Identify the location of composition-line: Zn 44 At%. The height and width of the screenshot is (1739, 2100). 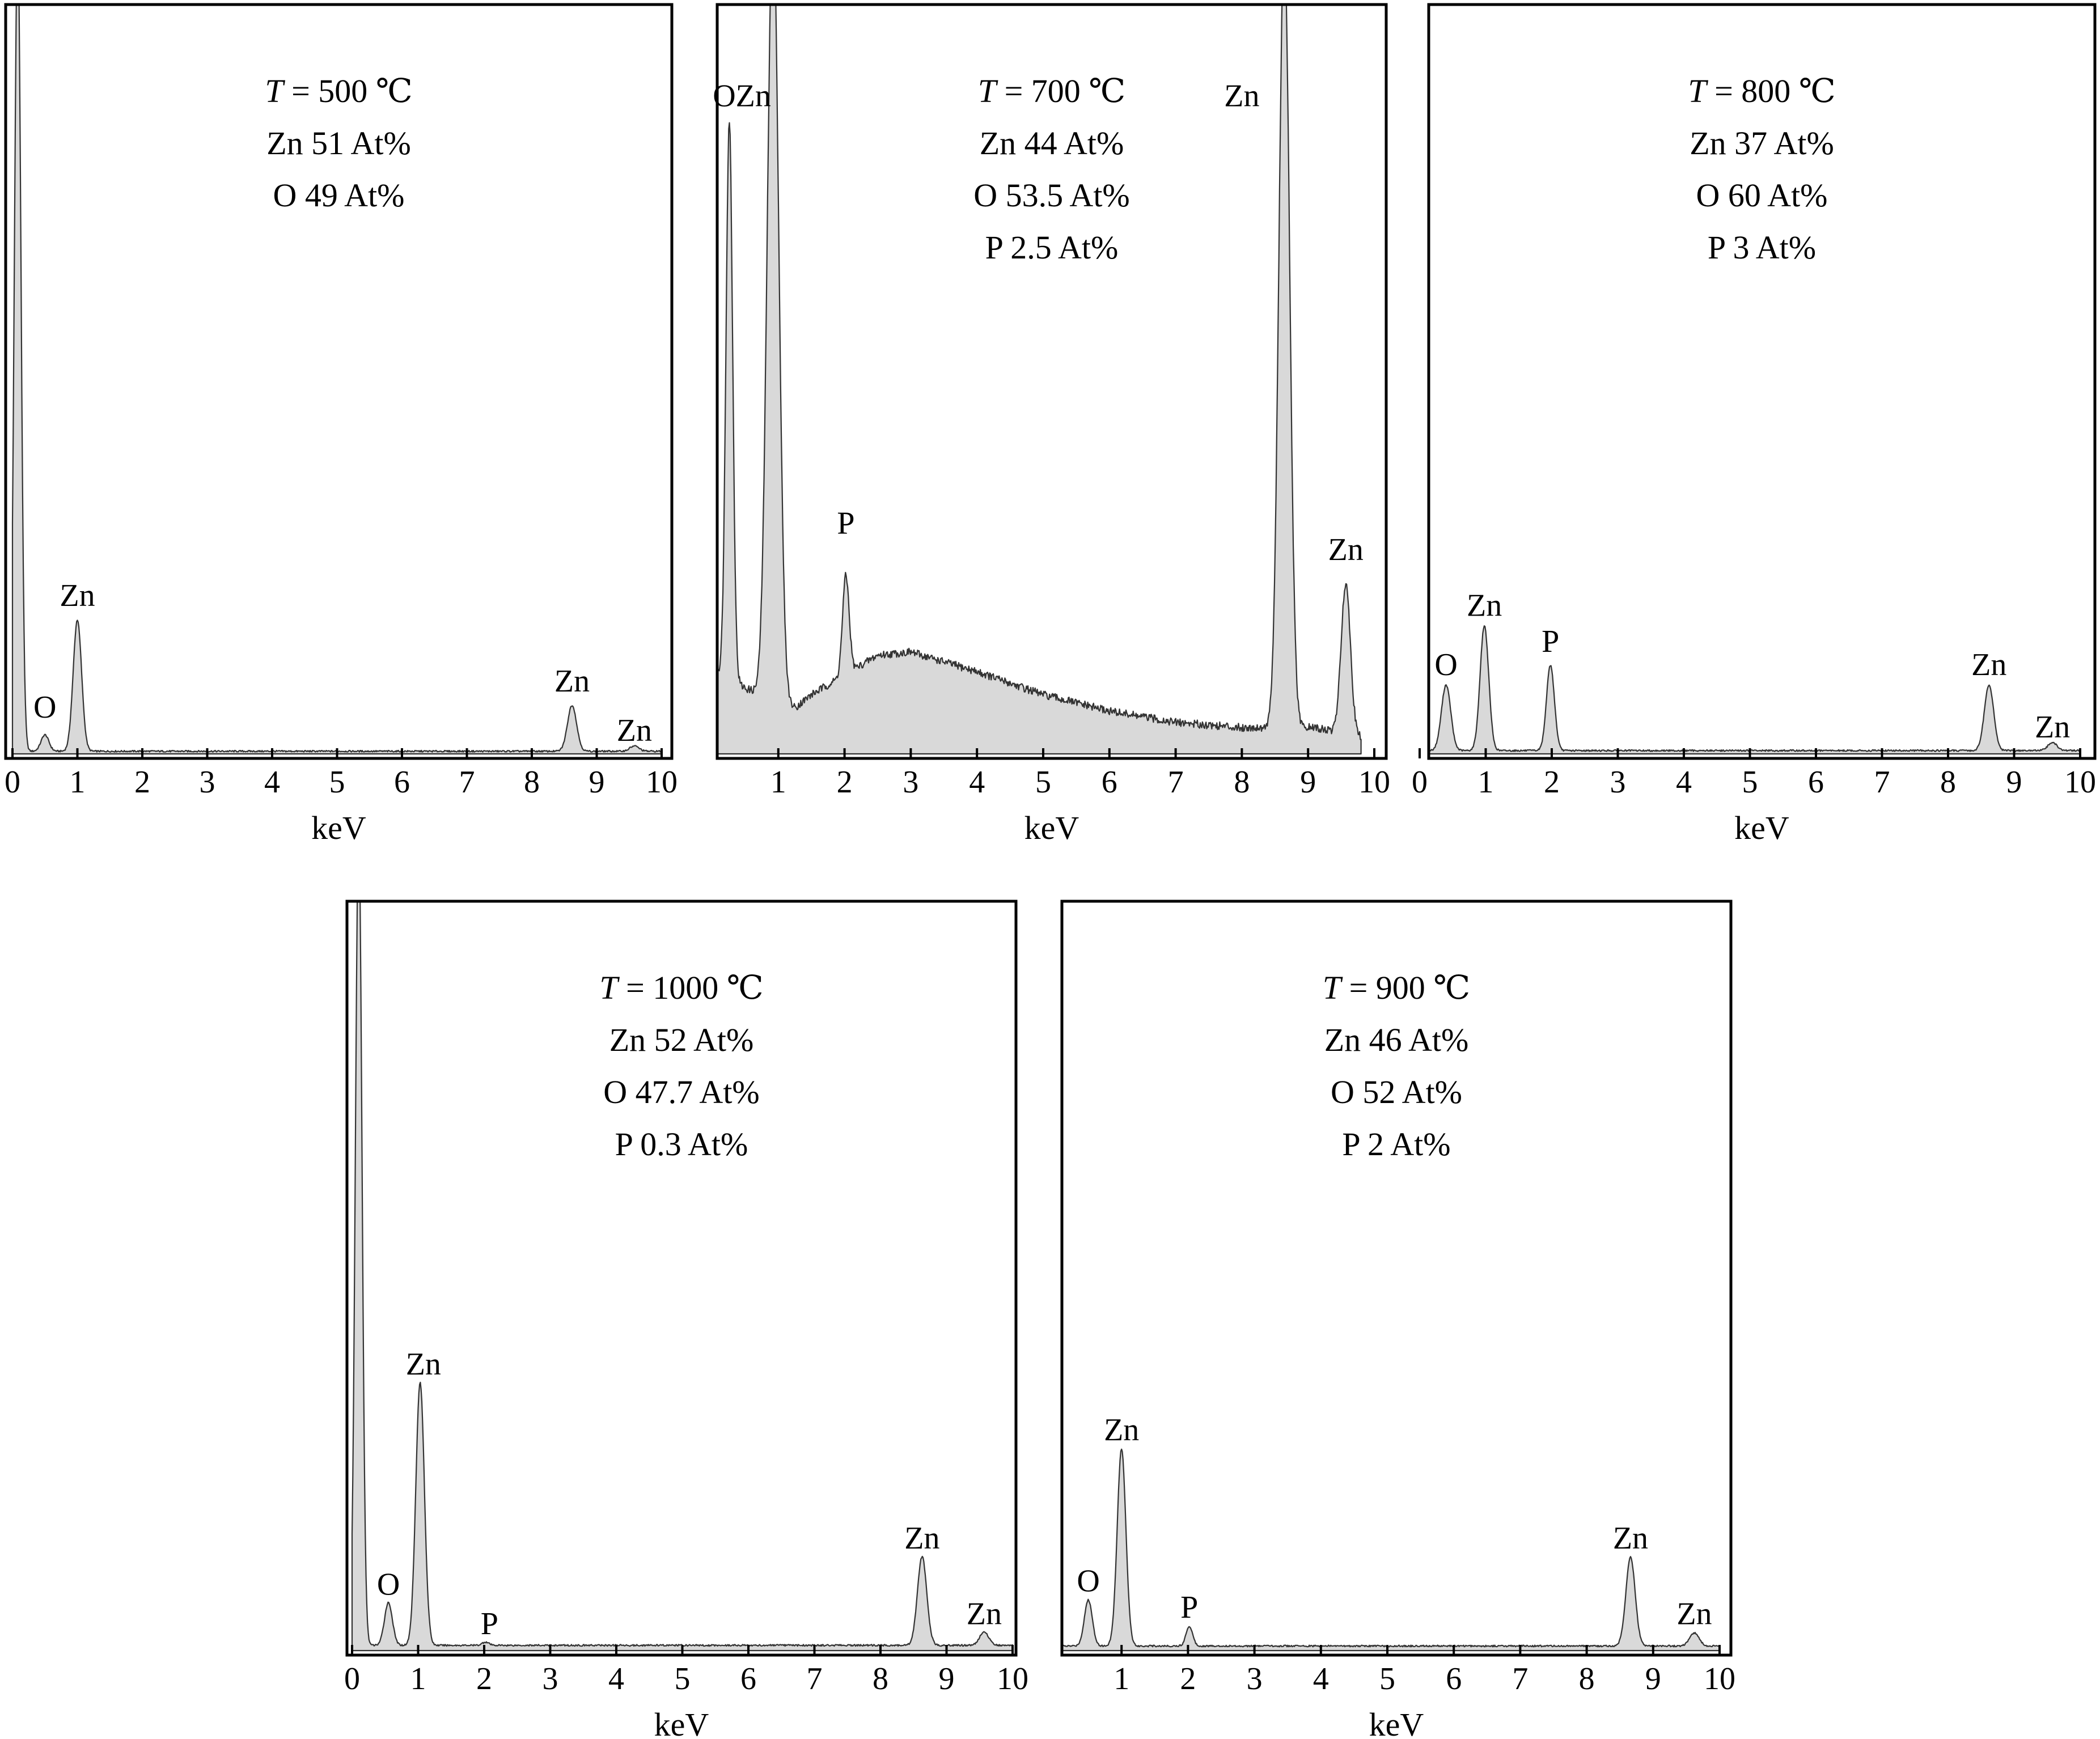
(1052, 144).